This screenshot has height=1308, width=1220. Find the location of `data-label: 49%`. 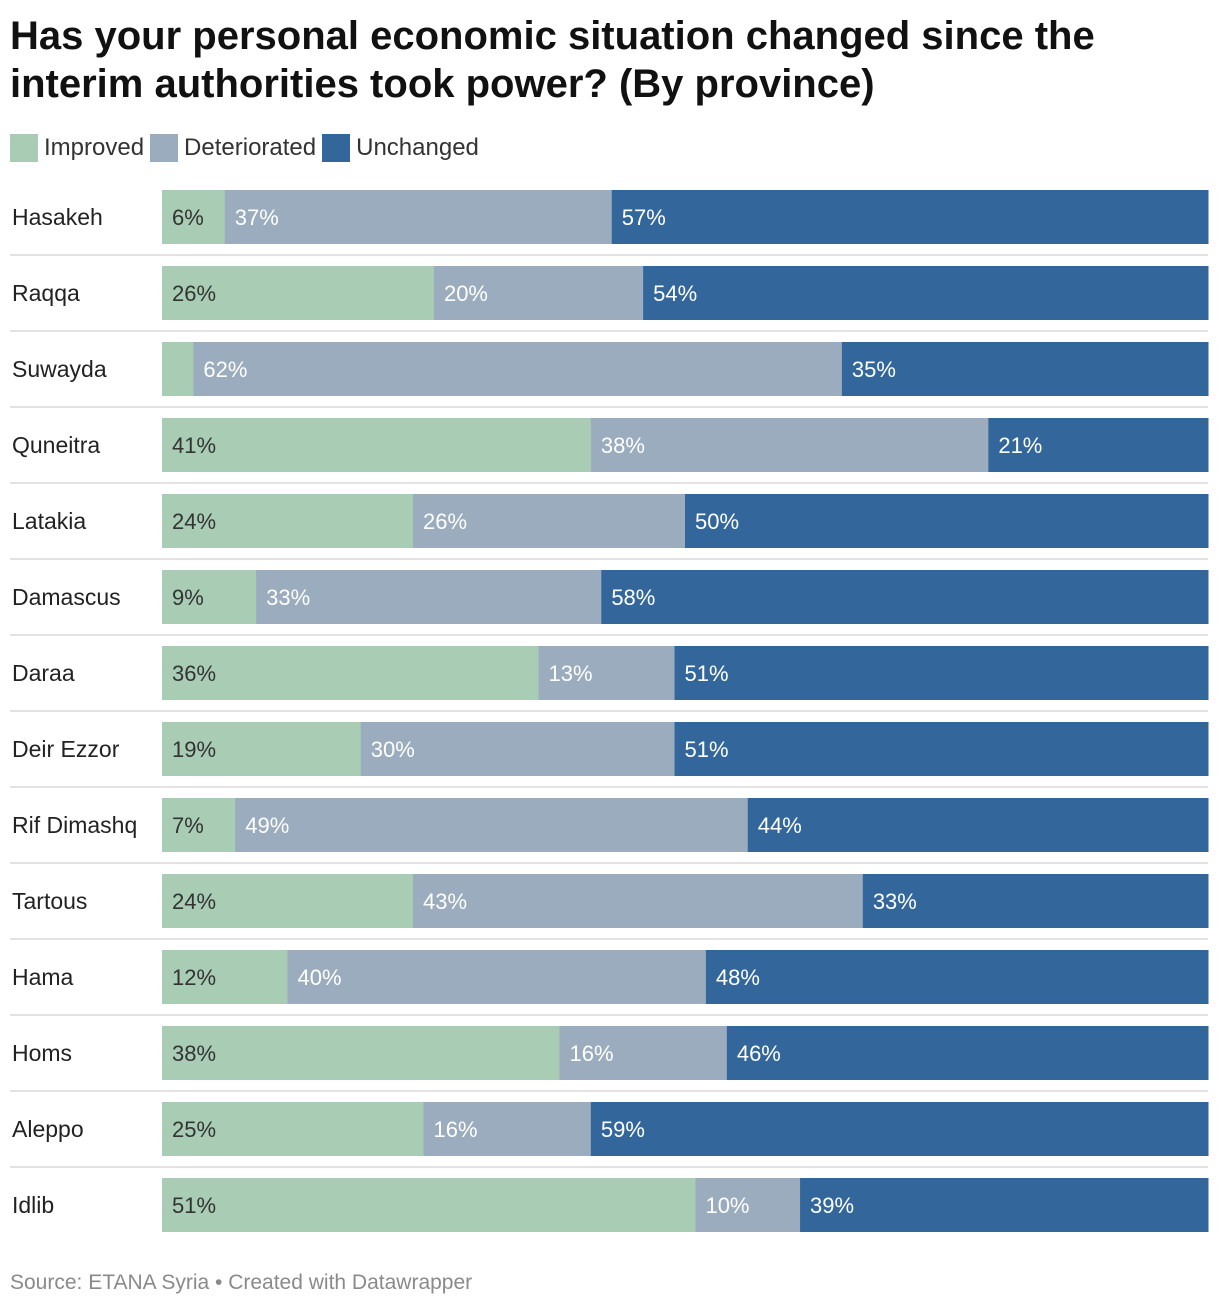

data-label: 49% is located at coordinates (267, 825).